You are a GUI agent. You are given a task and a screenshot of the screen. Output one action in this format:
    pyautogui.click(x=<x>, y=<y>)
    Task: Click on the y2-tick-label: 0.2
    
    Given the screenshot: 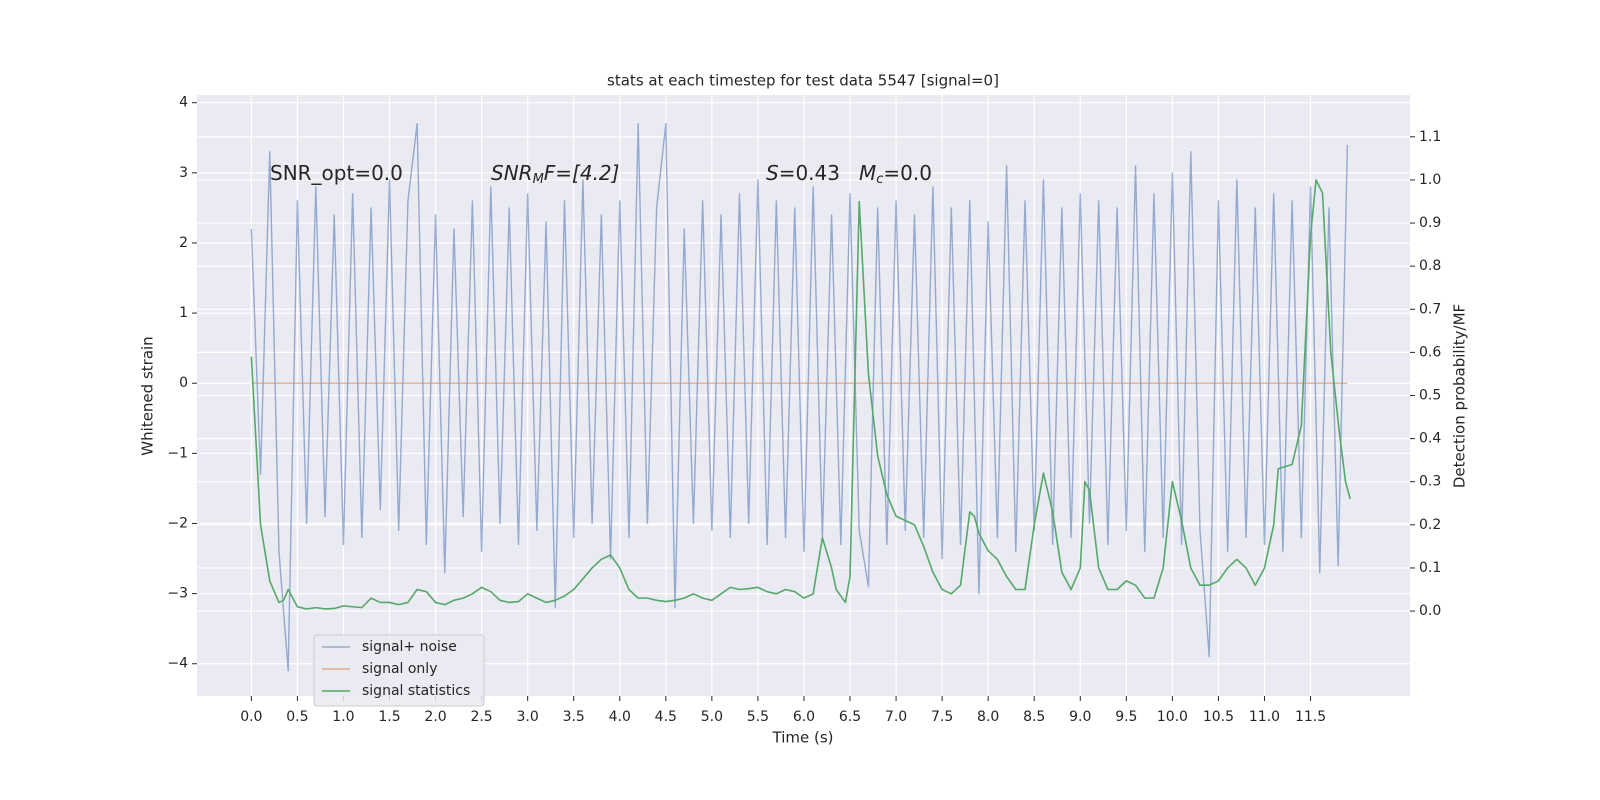 What is the action you would take?
    pyautogui.click(x=1430, y=525)
    